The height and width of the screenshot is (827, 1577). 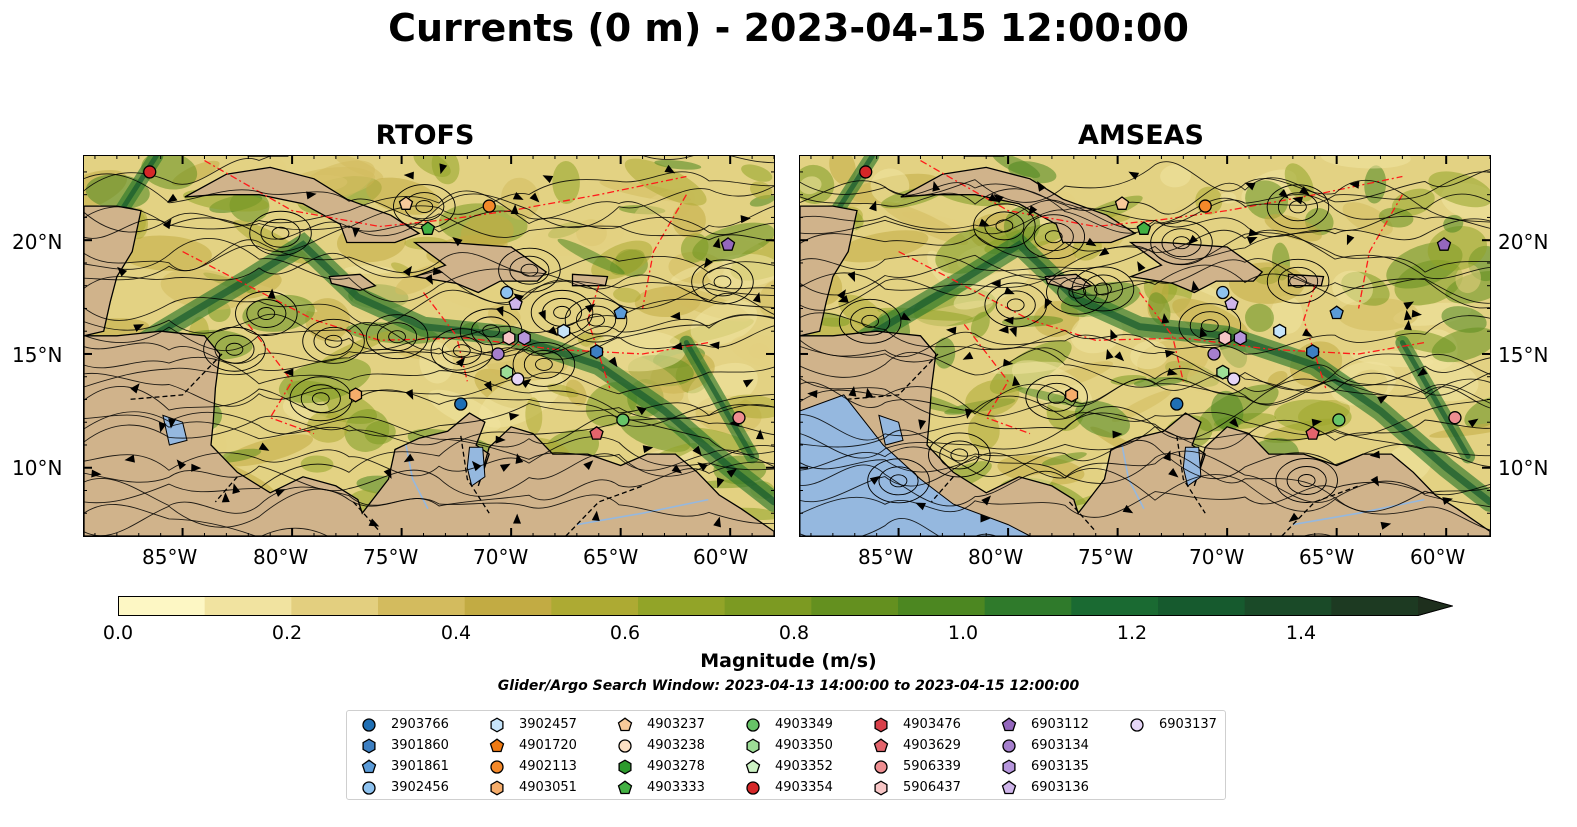 I want to click on lon-label-left-85: 85°W, so click(x=170, y=557).